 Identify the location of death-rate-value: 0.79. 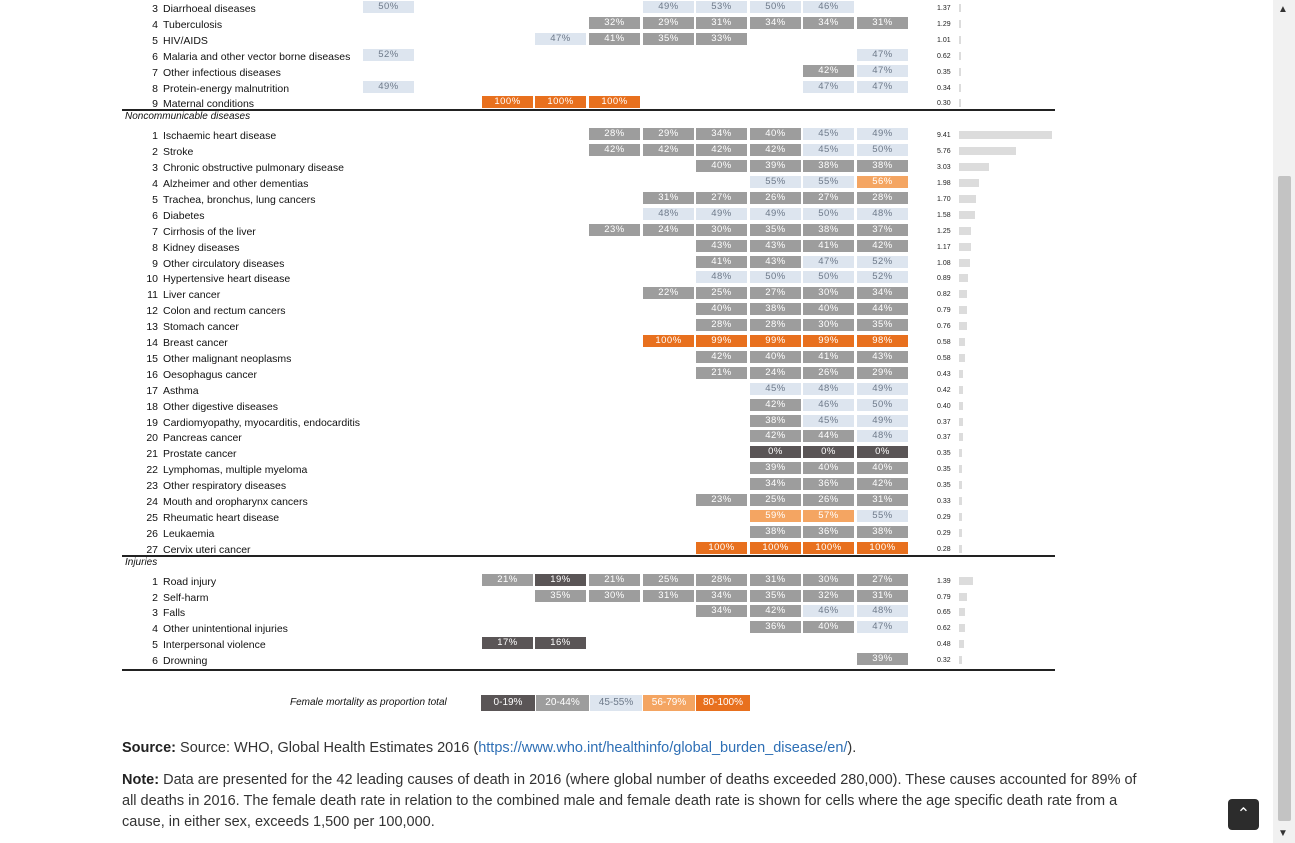
(944, 311).